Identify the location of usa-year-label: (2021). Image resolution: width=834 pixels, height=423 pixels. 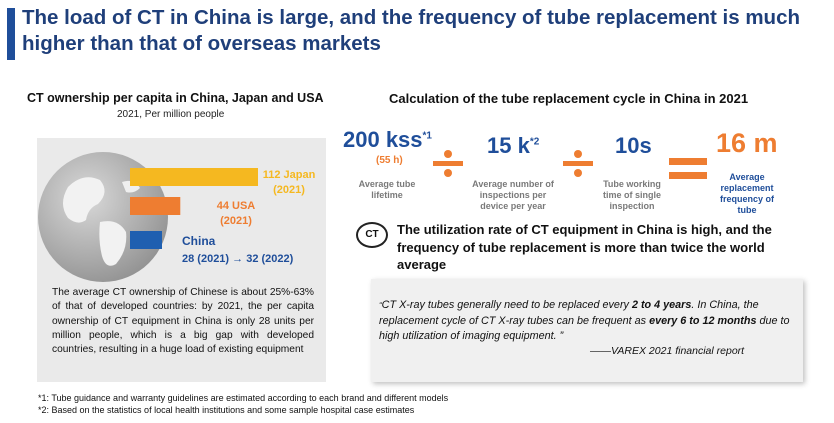
(236, 221).